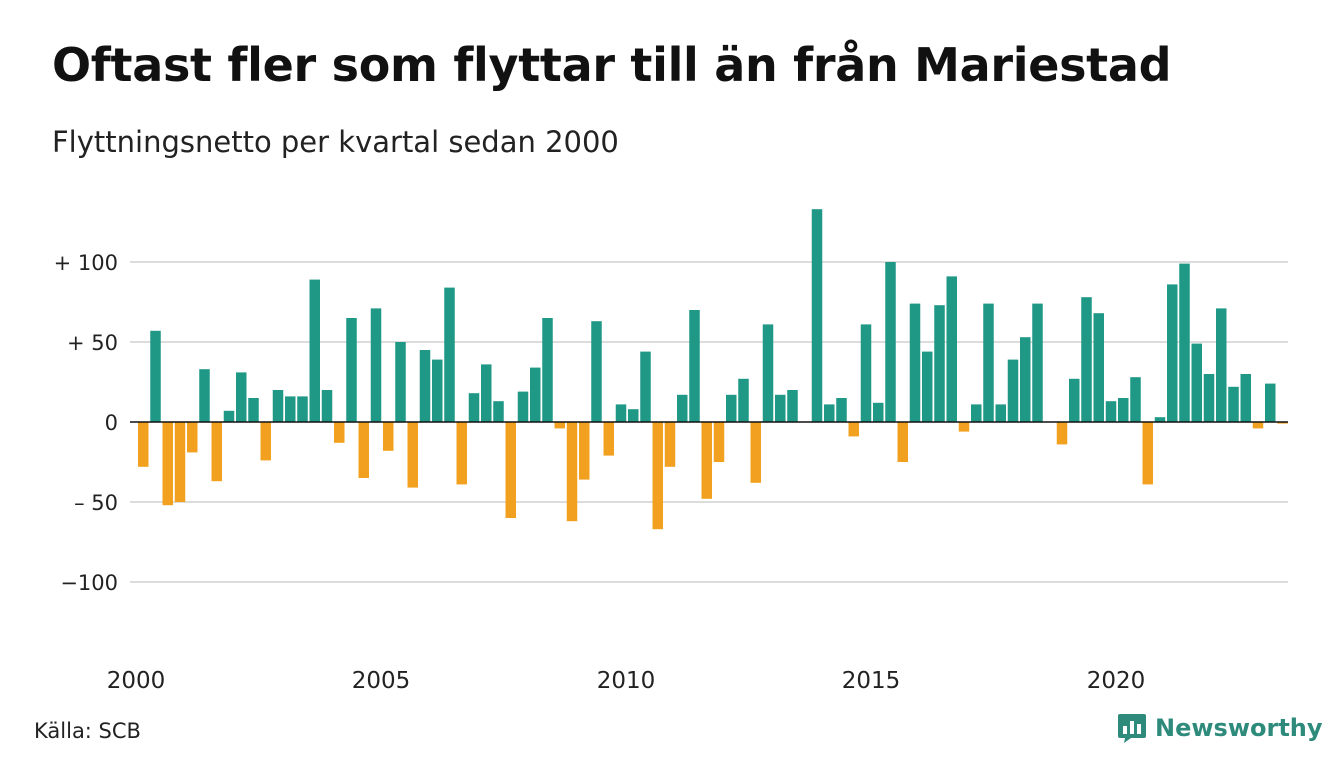 This screenshot has width=1340, height=780. Describe the element at coordinates (86, 263) in the screenshot. I see `y-tick-label: + 100` at that location.